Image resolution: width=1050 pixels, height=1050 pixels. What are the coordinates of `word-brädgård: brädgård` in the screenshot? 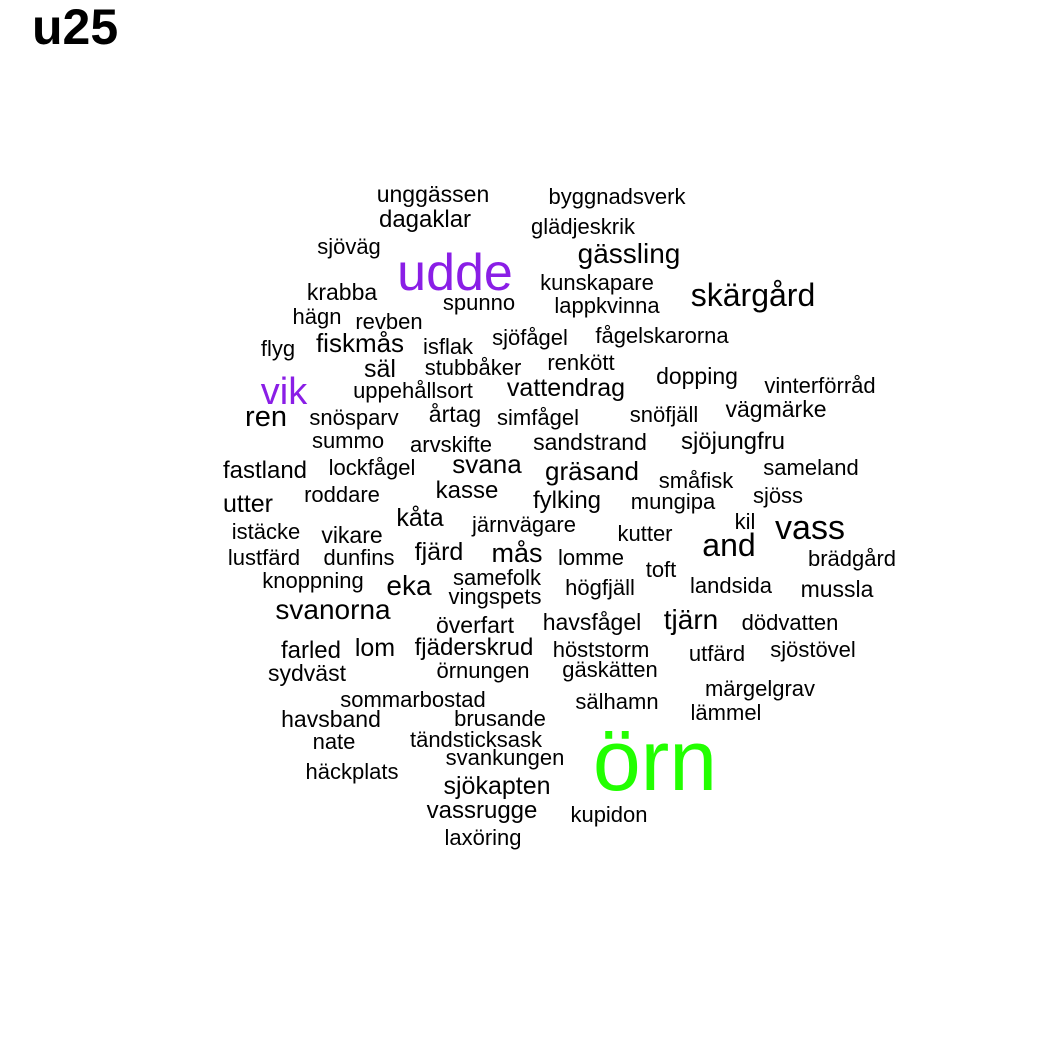 It's located at (852, 558).